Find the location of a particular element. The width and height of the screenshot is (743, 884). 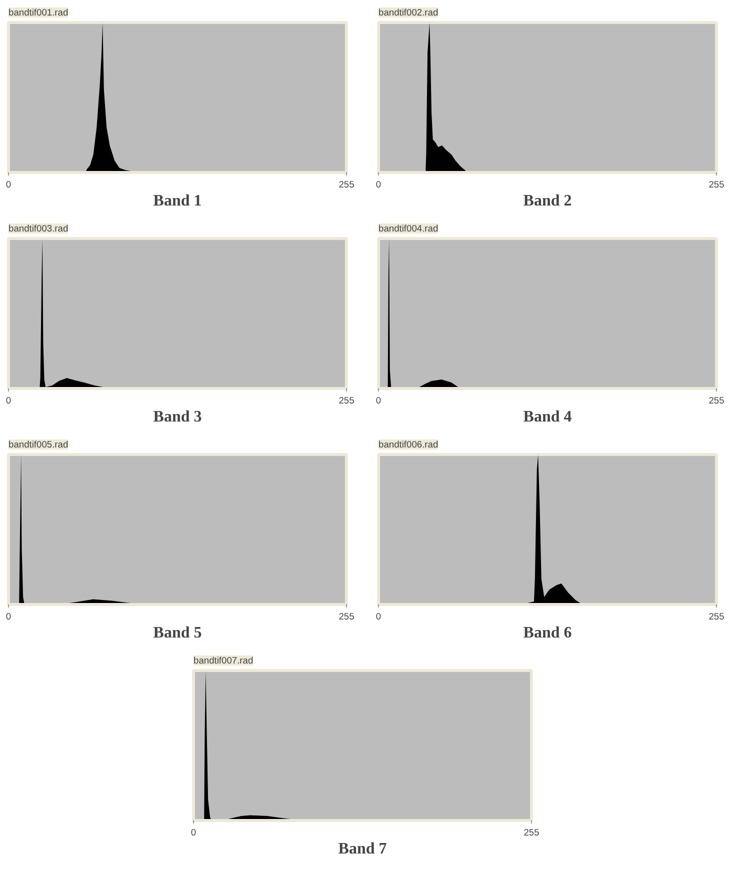

chart-title: bandtif006.rad is located at coordinates (408, 445).